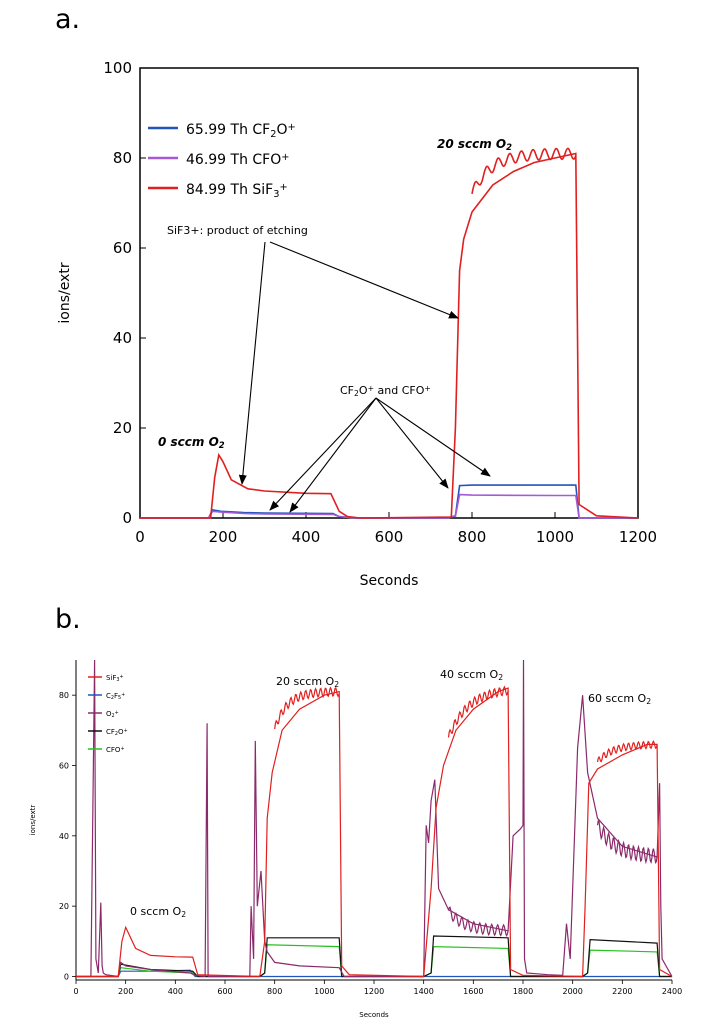 This screenshot has height=1031, width=718. Describe the element at coordinates (399, 390) in the screenshot. I see `text-part: and CFO` at that location.